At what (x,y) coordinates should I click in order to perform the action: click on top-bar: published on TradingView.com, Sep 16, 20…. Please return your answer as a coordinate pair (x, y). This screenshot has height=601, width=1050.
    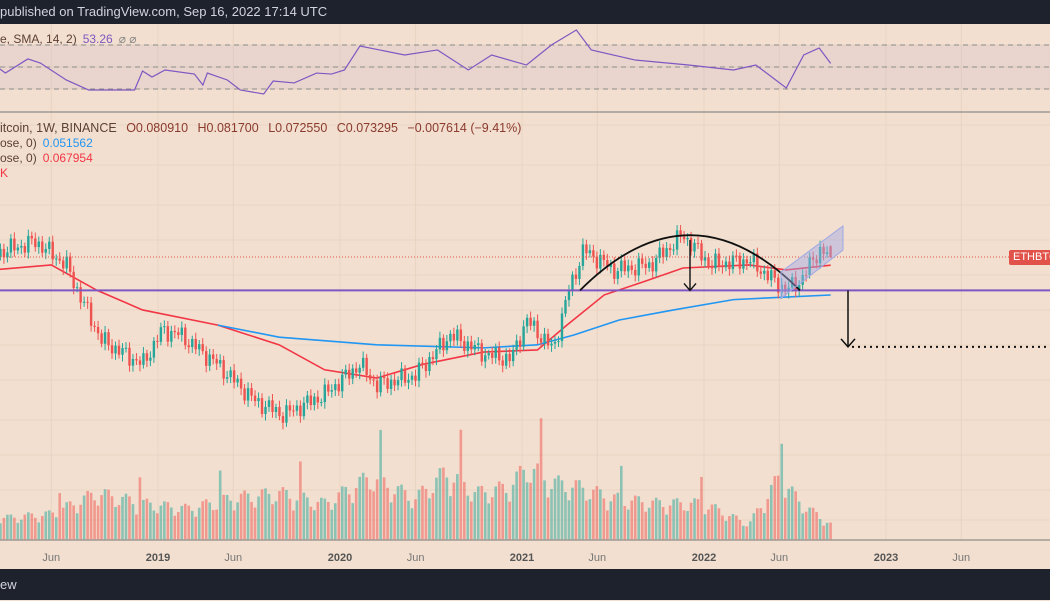
    Looking at the image, I should click on (525, 12).